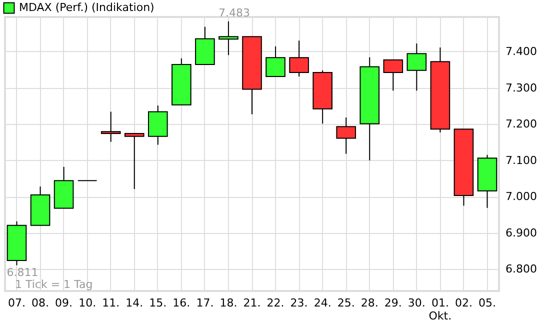  Describe the element at coordinates (111, 303) in the screenshot. I see `x-tick-label: 11.` at that location.